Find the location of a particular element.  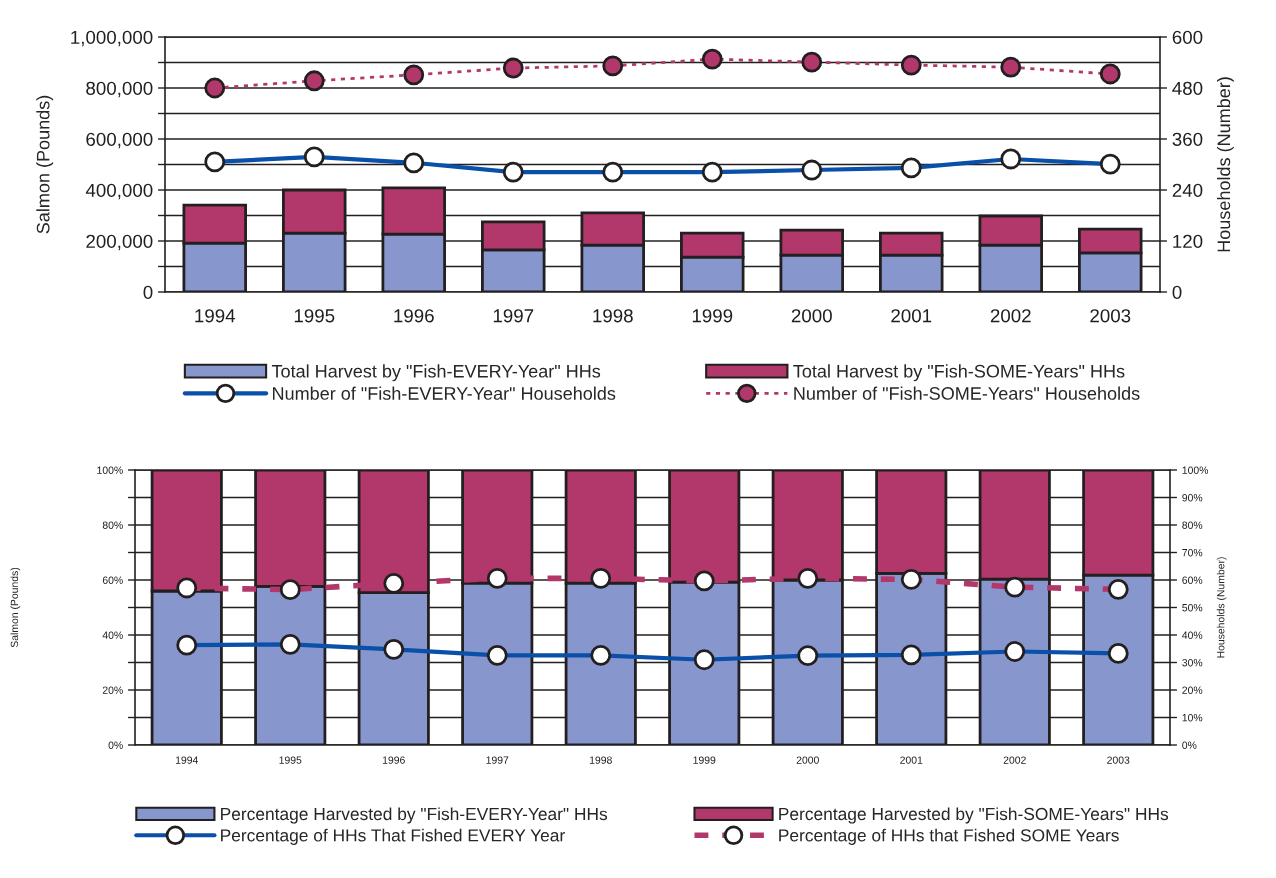

y2-tick-label: 60% is located at coordinates (1192, 580).